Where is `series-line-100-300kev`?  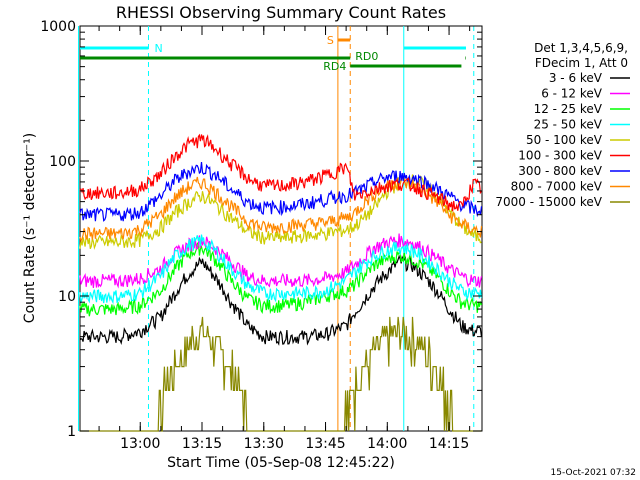
series-line-100-300kev is located at coordinates (280, 172).